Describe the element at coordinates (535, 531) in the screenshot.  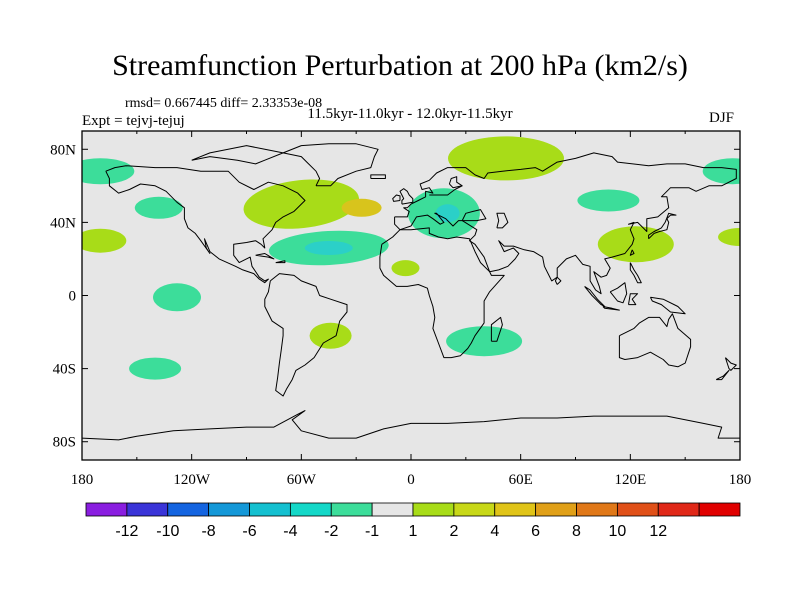
I see `colorbar-label: 6` at that location.